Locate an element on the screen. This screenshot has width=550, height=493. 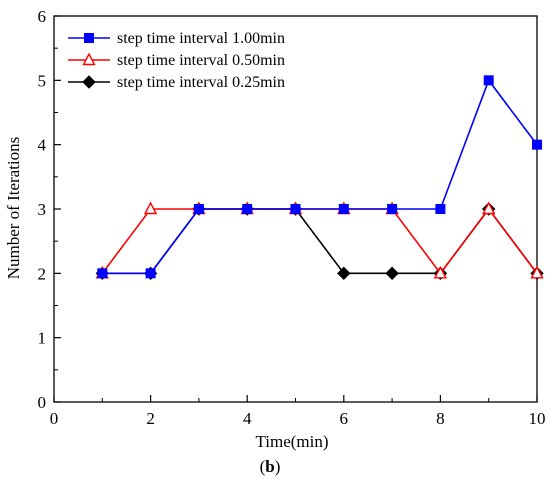
y-tick-label: 3 is located at coordinates (42, 209).